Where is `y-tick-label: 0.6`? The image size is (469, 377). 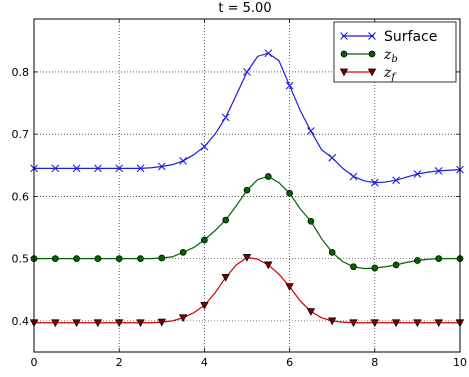
y-tick-label: 0.6 is located at coordinates (21, 196).